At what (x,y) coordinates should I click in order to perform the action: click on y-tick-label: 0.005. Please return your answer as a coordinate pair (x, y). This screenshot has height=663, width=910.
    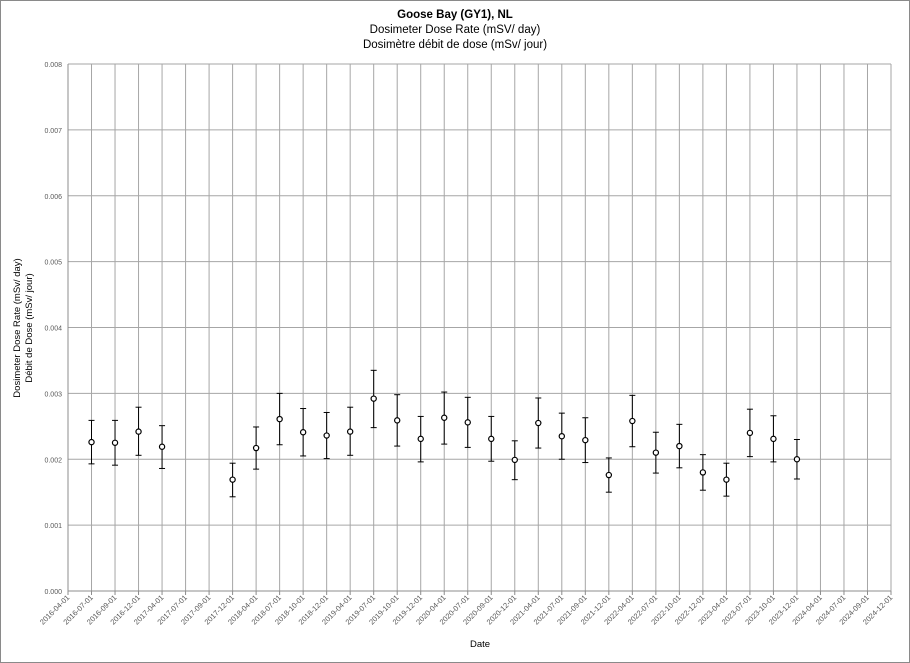
    Looking at the image, I should click on (53, 263).